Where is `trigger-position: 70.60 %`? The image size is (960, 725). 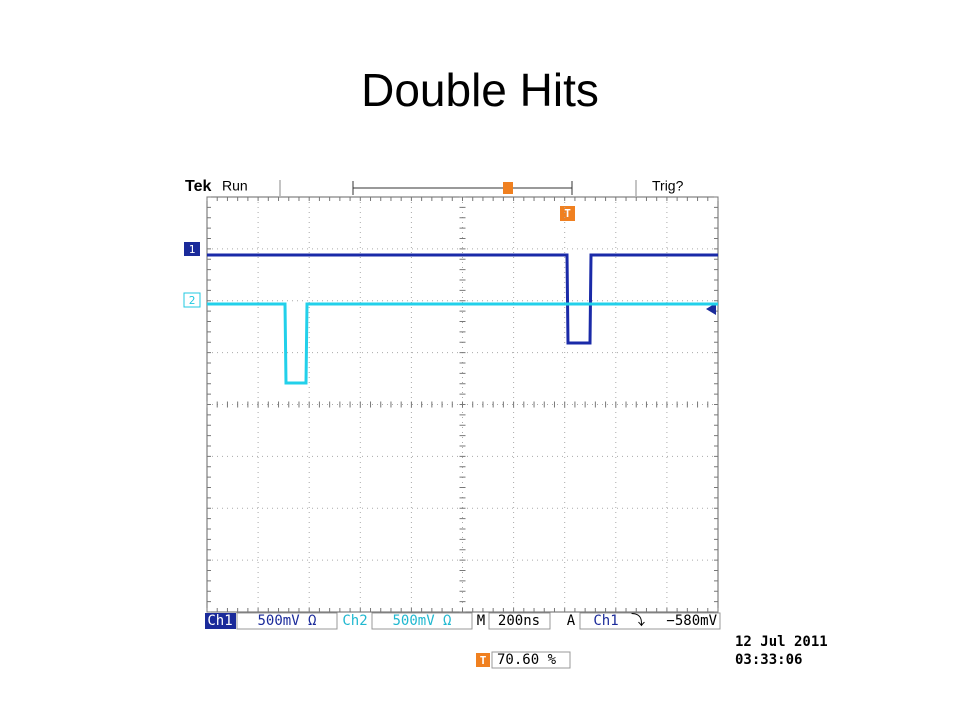 trigger-position: 70.60 % is located at coordinates (527, 660).